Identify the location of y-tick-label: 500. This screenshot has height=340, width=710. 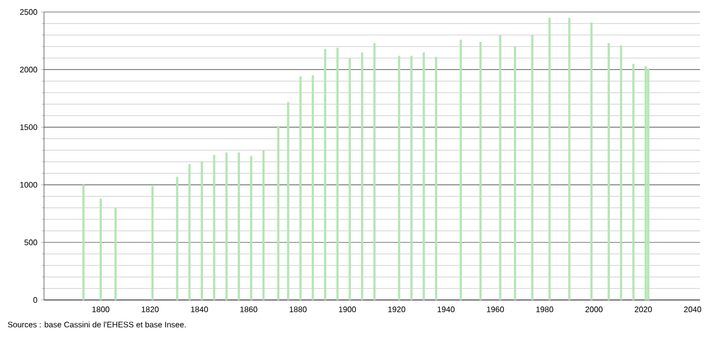
(31, 243).